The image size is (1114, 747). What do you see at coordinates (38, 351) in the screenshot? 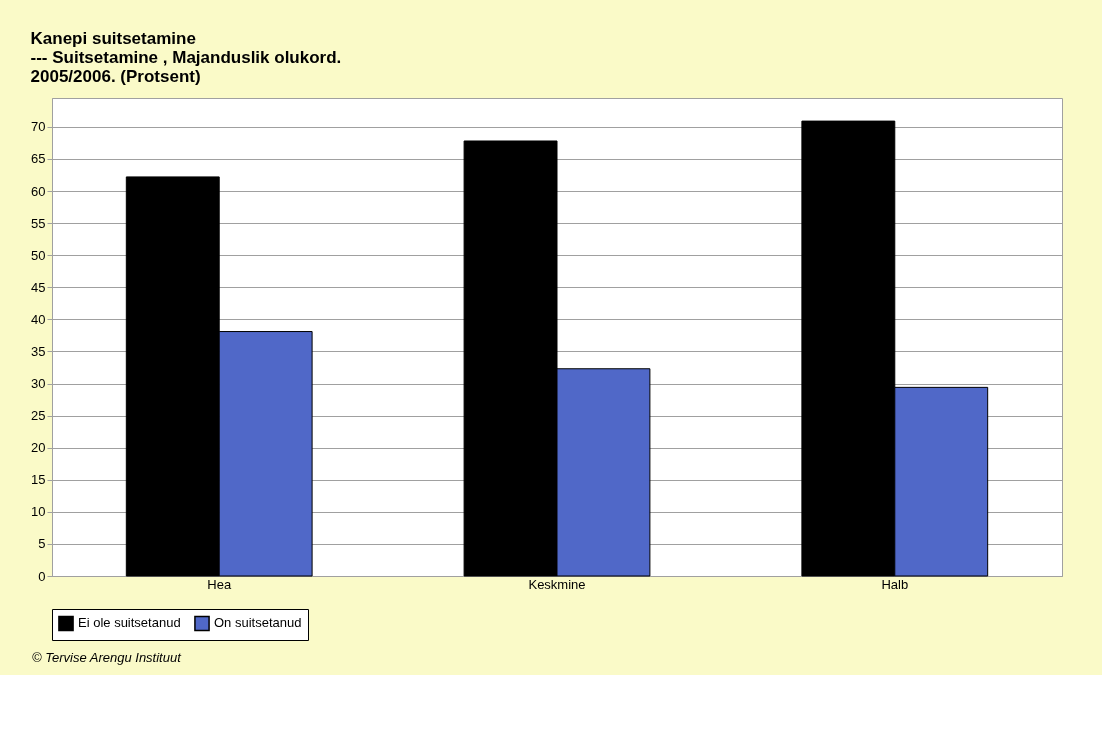
I see `y-tick-label: 35` at bounding box center [38, 351].